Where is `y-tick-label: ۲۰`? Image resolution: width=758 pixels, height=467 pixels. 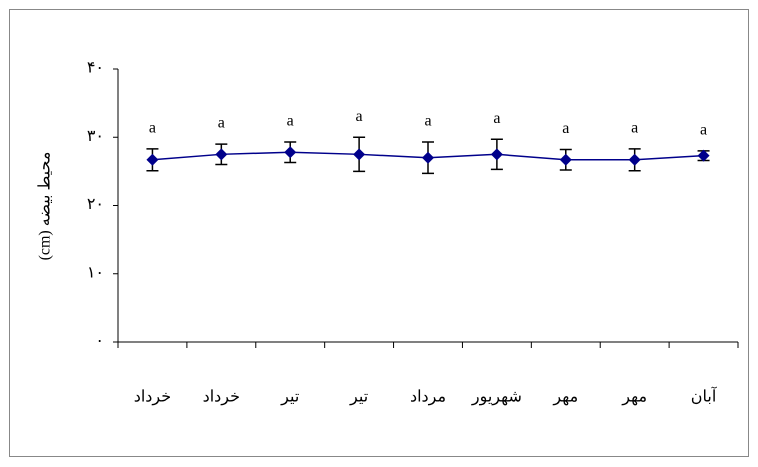 y-tick-label: ۲۰ is located at coordinates (95, 204).